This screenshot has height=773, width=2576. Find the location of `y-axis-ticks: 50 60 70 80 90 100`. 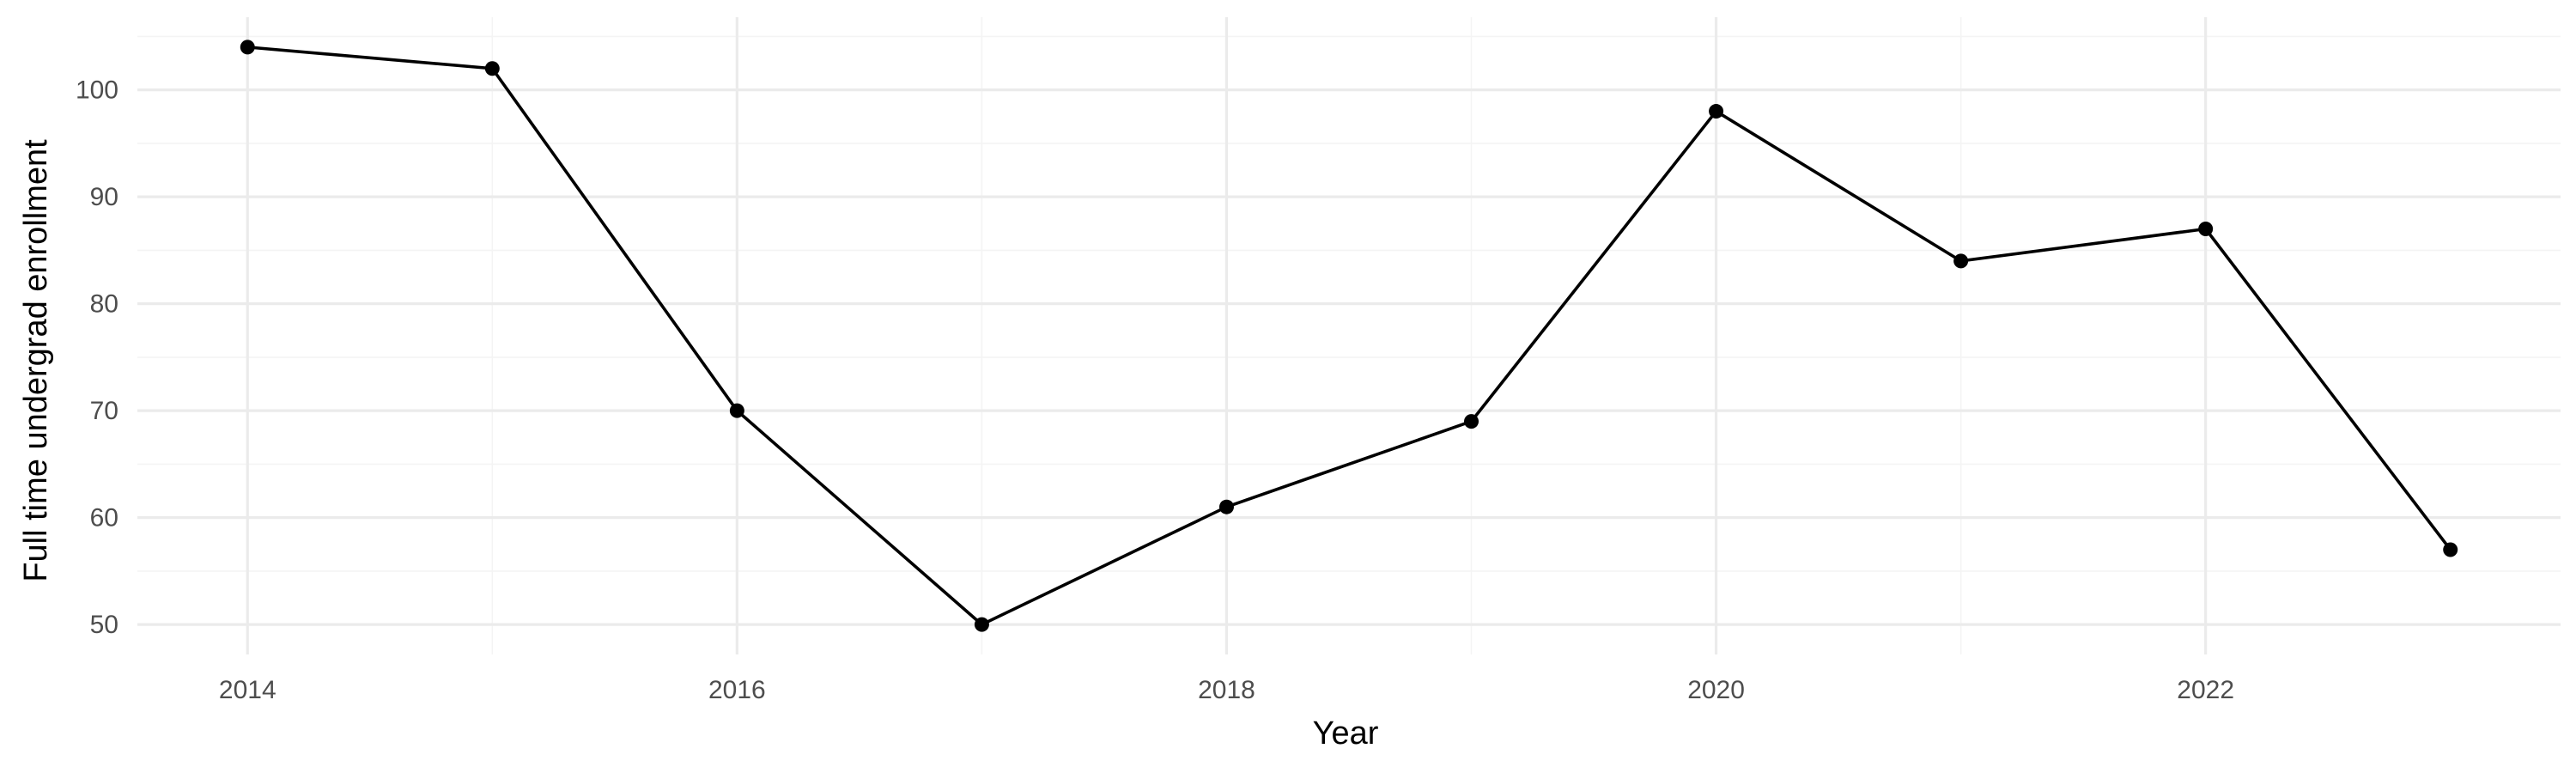

y-axis-ticks: 50 60 70 80 90 100 is located at coordinates (97, 357).